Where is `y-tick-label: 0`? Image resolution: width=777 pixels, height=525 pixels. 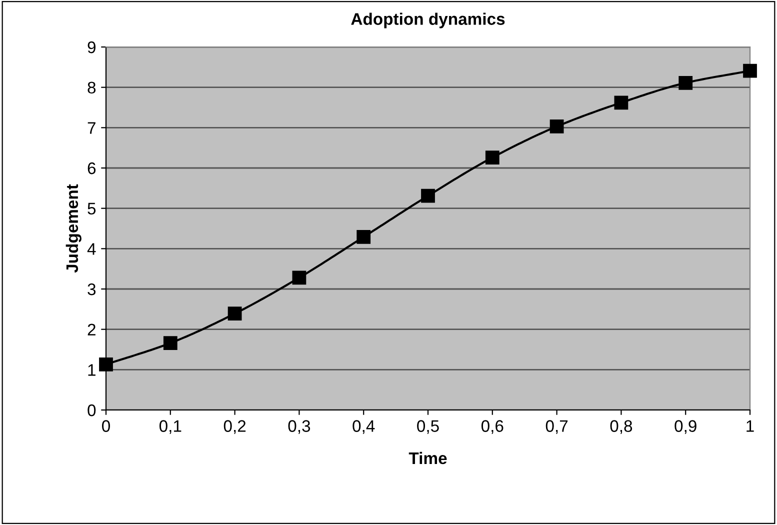
y-tick-label: 0 is located at coordinates (92, 410).